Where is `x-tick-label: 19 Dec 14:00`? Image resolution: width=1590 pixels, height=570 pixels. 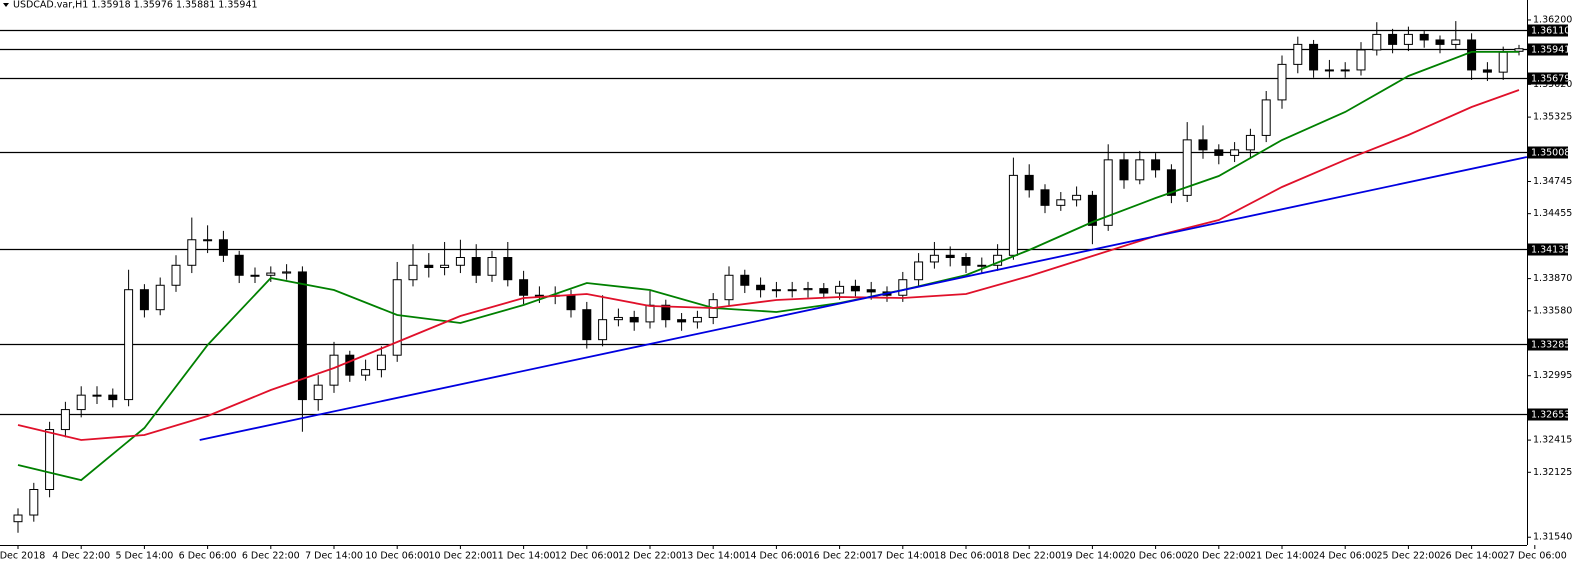 x-tick-label: 19 Dec 14:00 is located at coordinates (1092, 556).